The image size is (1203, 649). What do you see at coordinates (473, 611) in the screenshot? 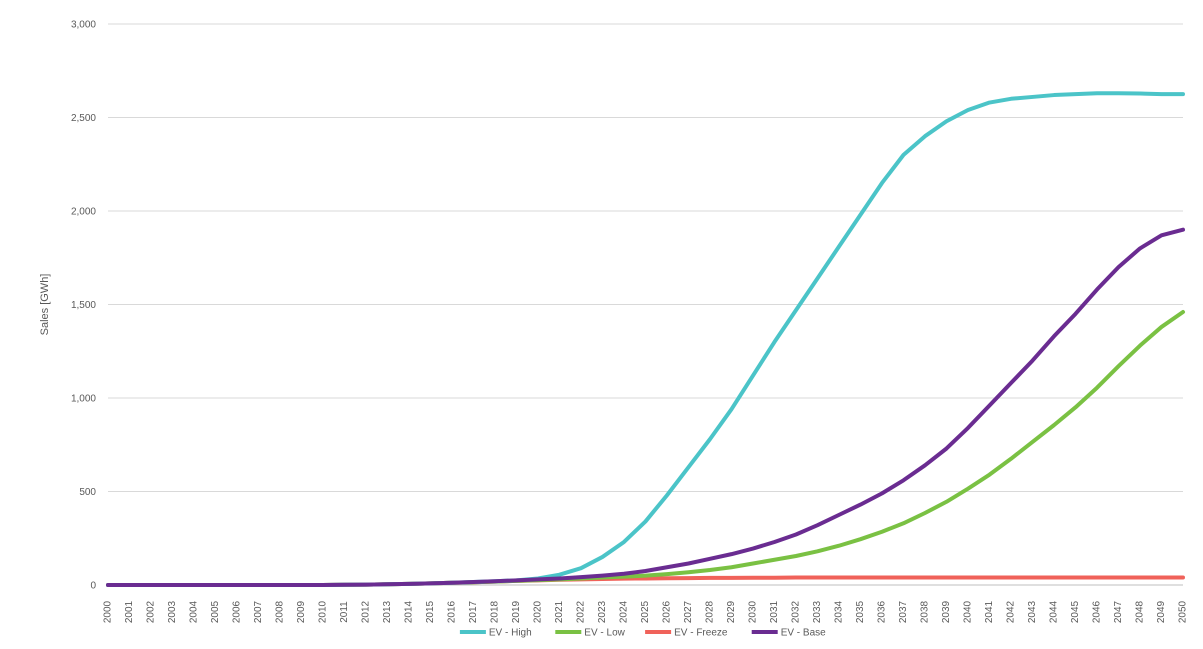
I see `x-tick-label: 2017` at bounding box center [473, 611].